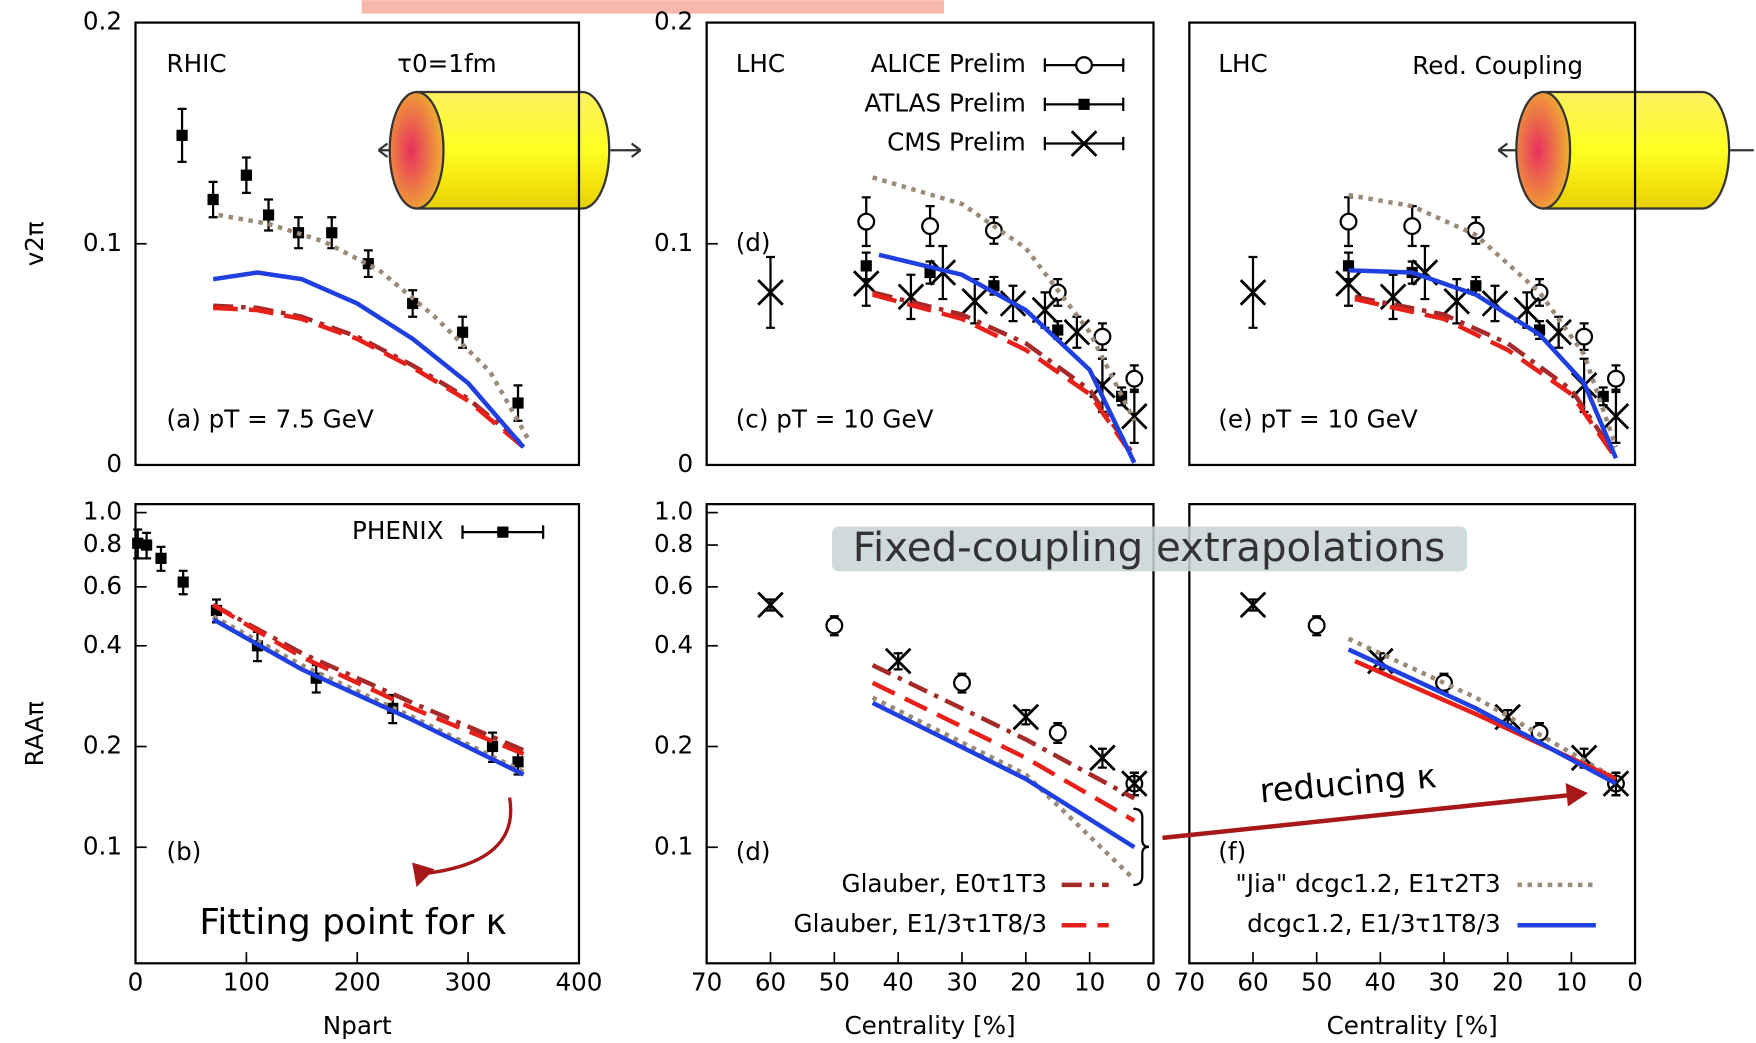  I want to click on annotation: RHIC, so click(197, 63).